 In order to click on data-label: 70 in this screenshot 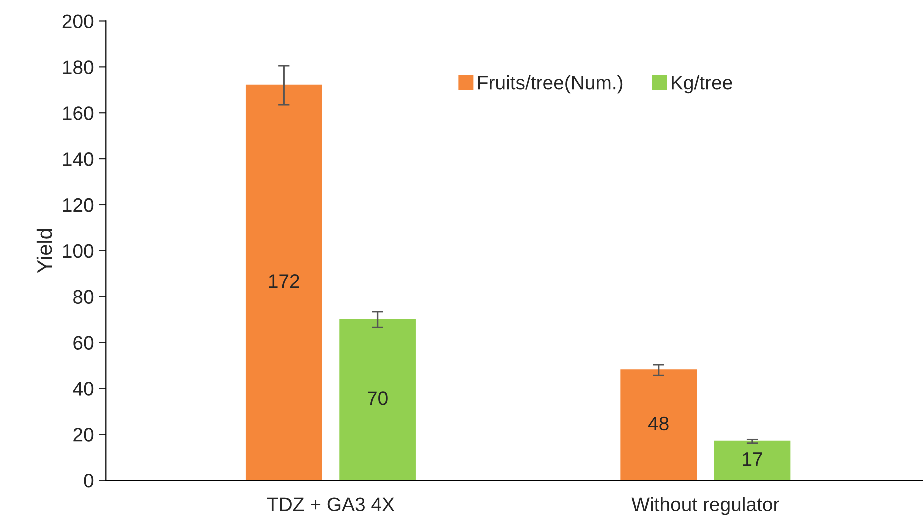, I will do `click(378, 399)`.